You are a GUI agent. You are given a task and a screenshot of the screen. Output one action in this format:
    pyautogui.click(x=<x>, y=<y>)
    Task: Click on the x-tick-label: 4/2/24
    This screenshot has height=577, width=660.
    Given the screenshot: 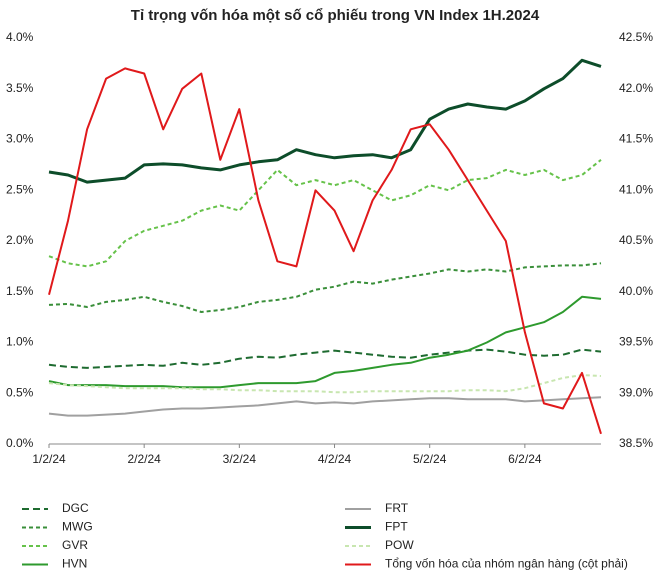 What is the action you would take?
    pyautogui.click(x=335, y=459)
    